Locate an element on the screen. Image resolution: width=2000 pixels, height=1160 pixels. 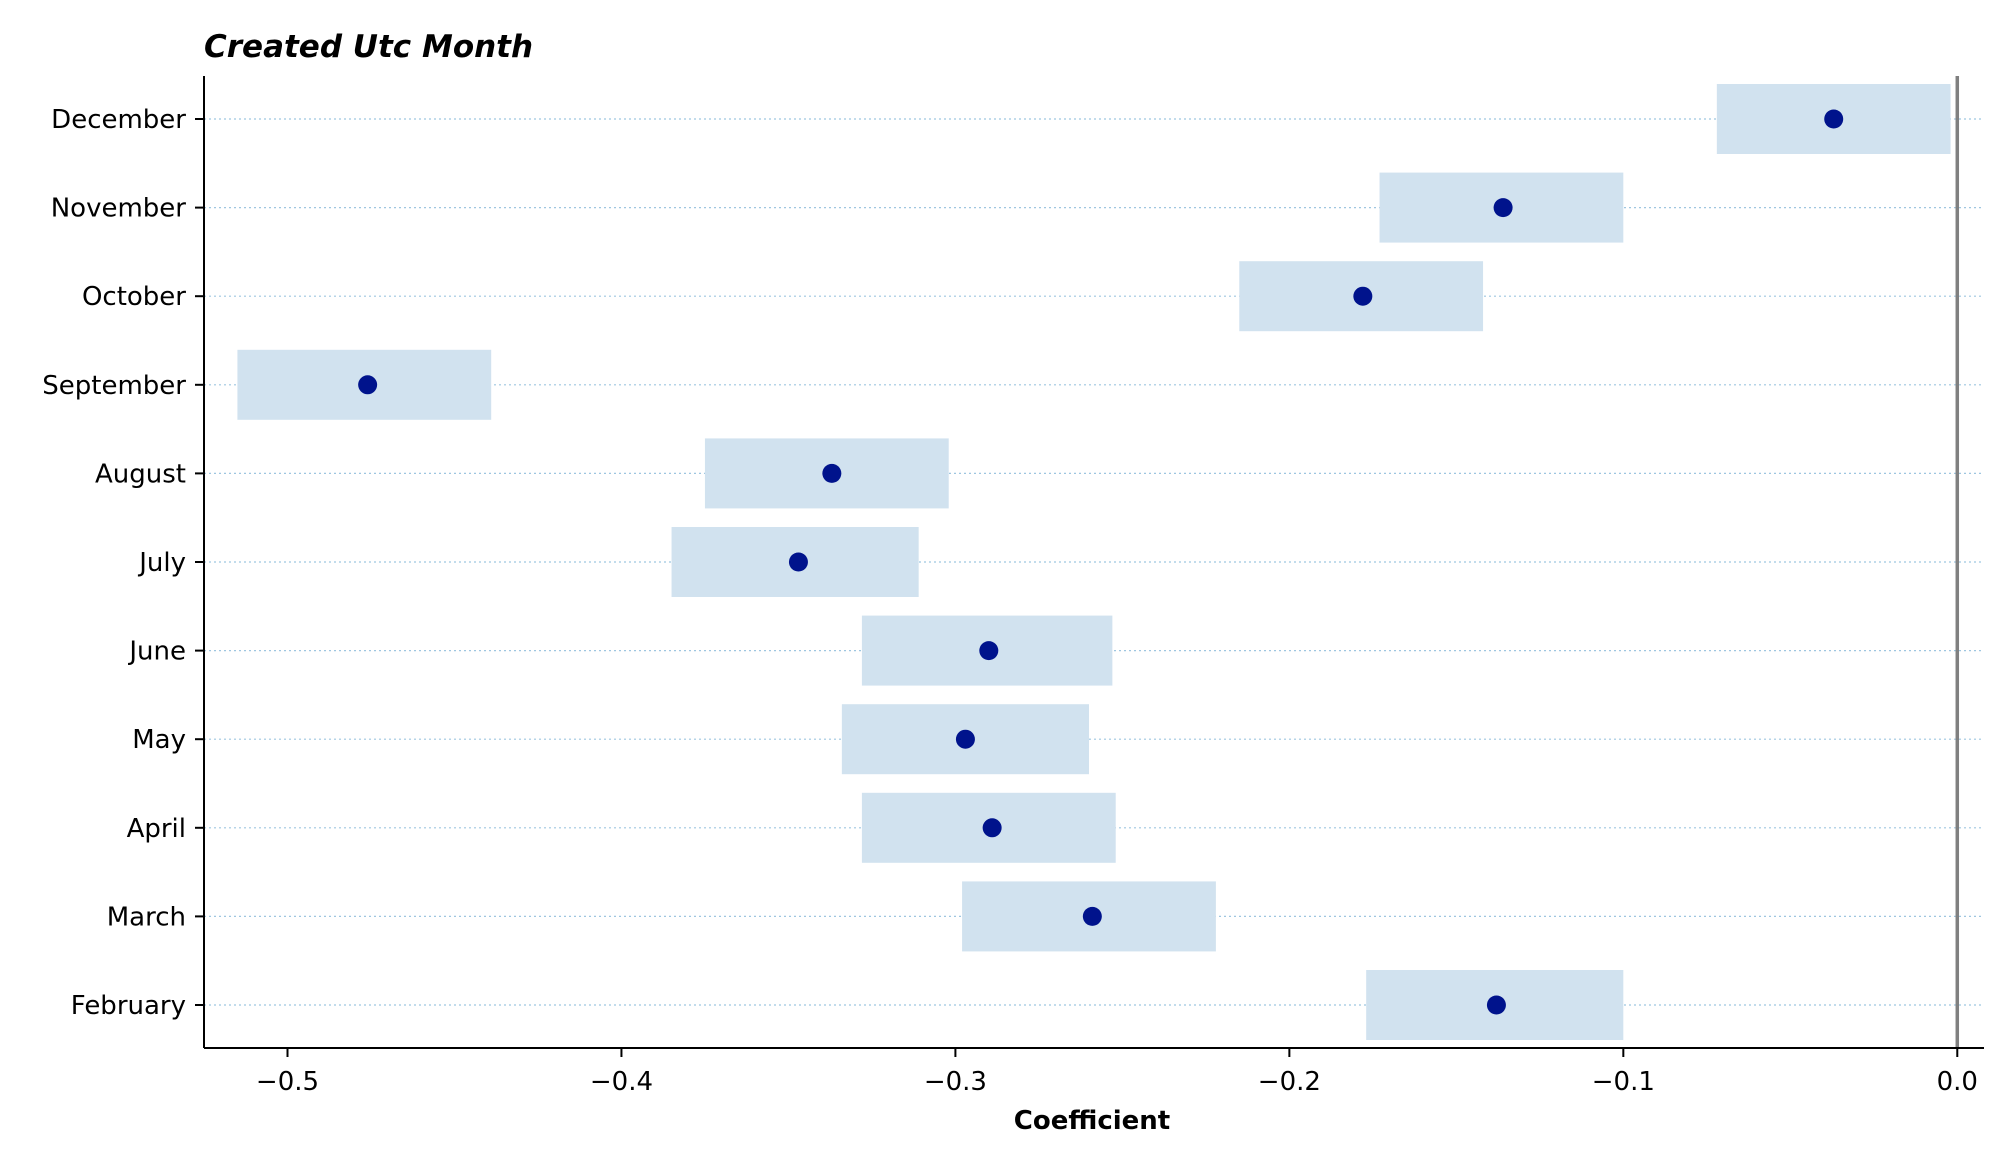
x-tick-label: −0.1 is located at coordinates (1623, 1082).